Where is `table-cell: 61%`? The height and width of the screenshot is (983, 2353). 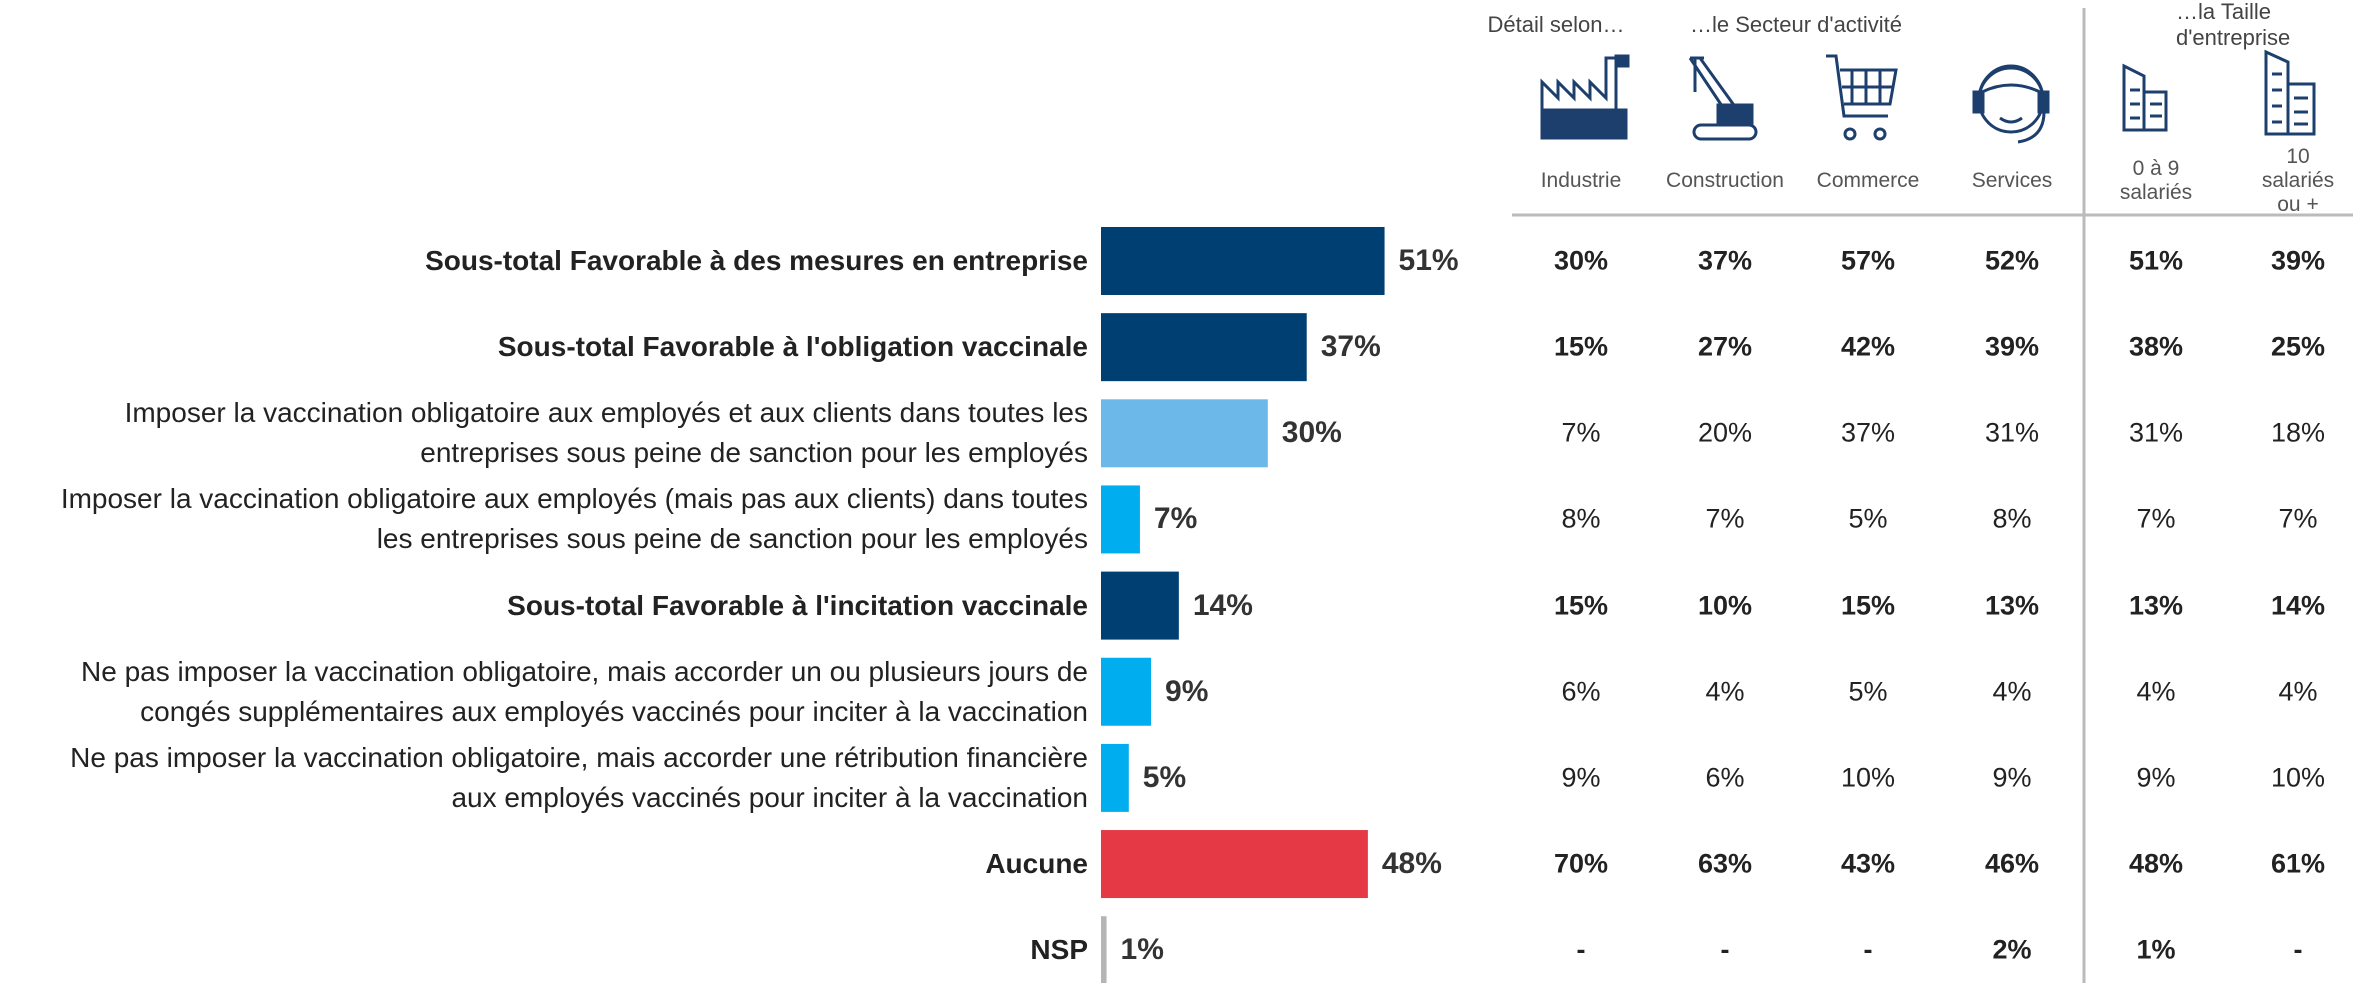 table-cell: 61% is located at coordinates (2298, 863).